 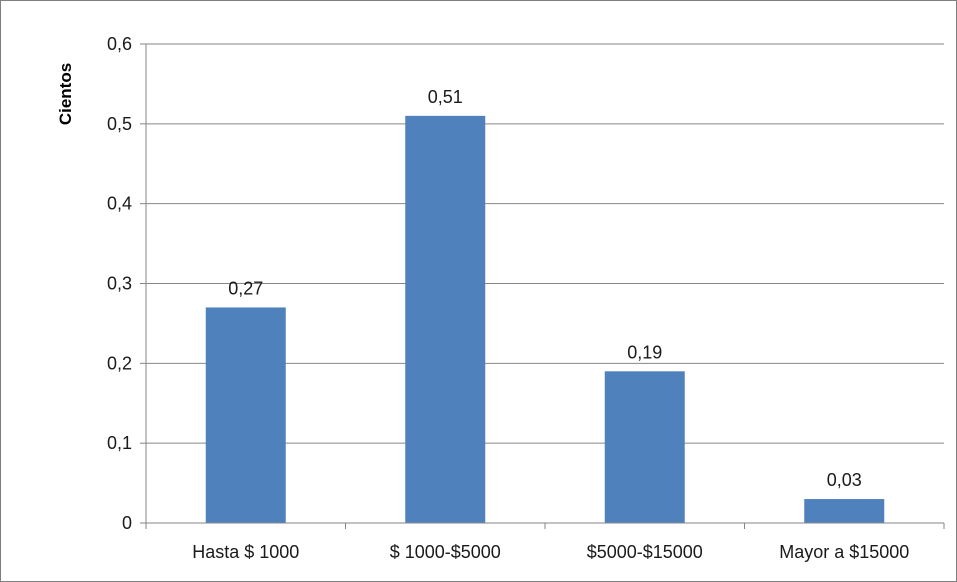 I want to click on data-label: 0,51, so click(x=445, y=97).